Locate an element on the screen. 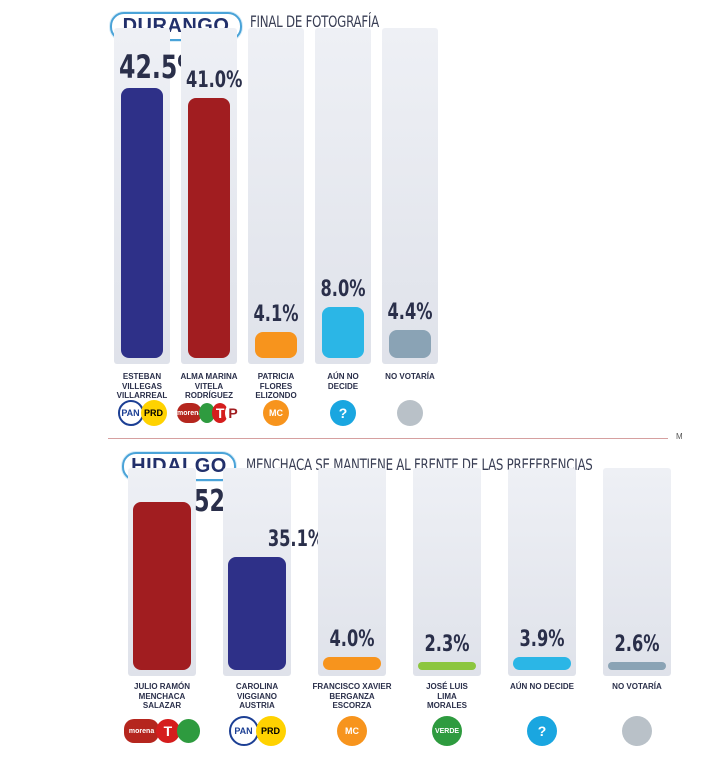 Image resolution: width=720 pixels, height=765 pixels. candidate-label-line: AÚN NO DECIDE is located at coordinates (541, 686).